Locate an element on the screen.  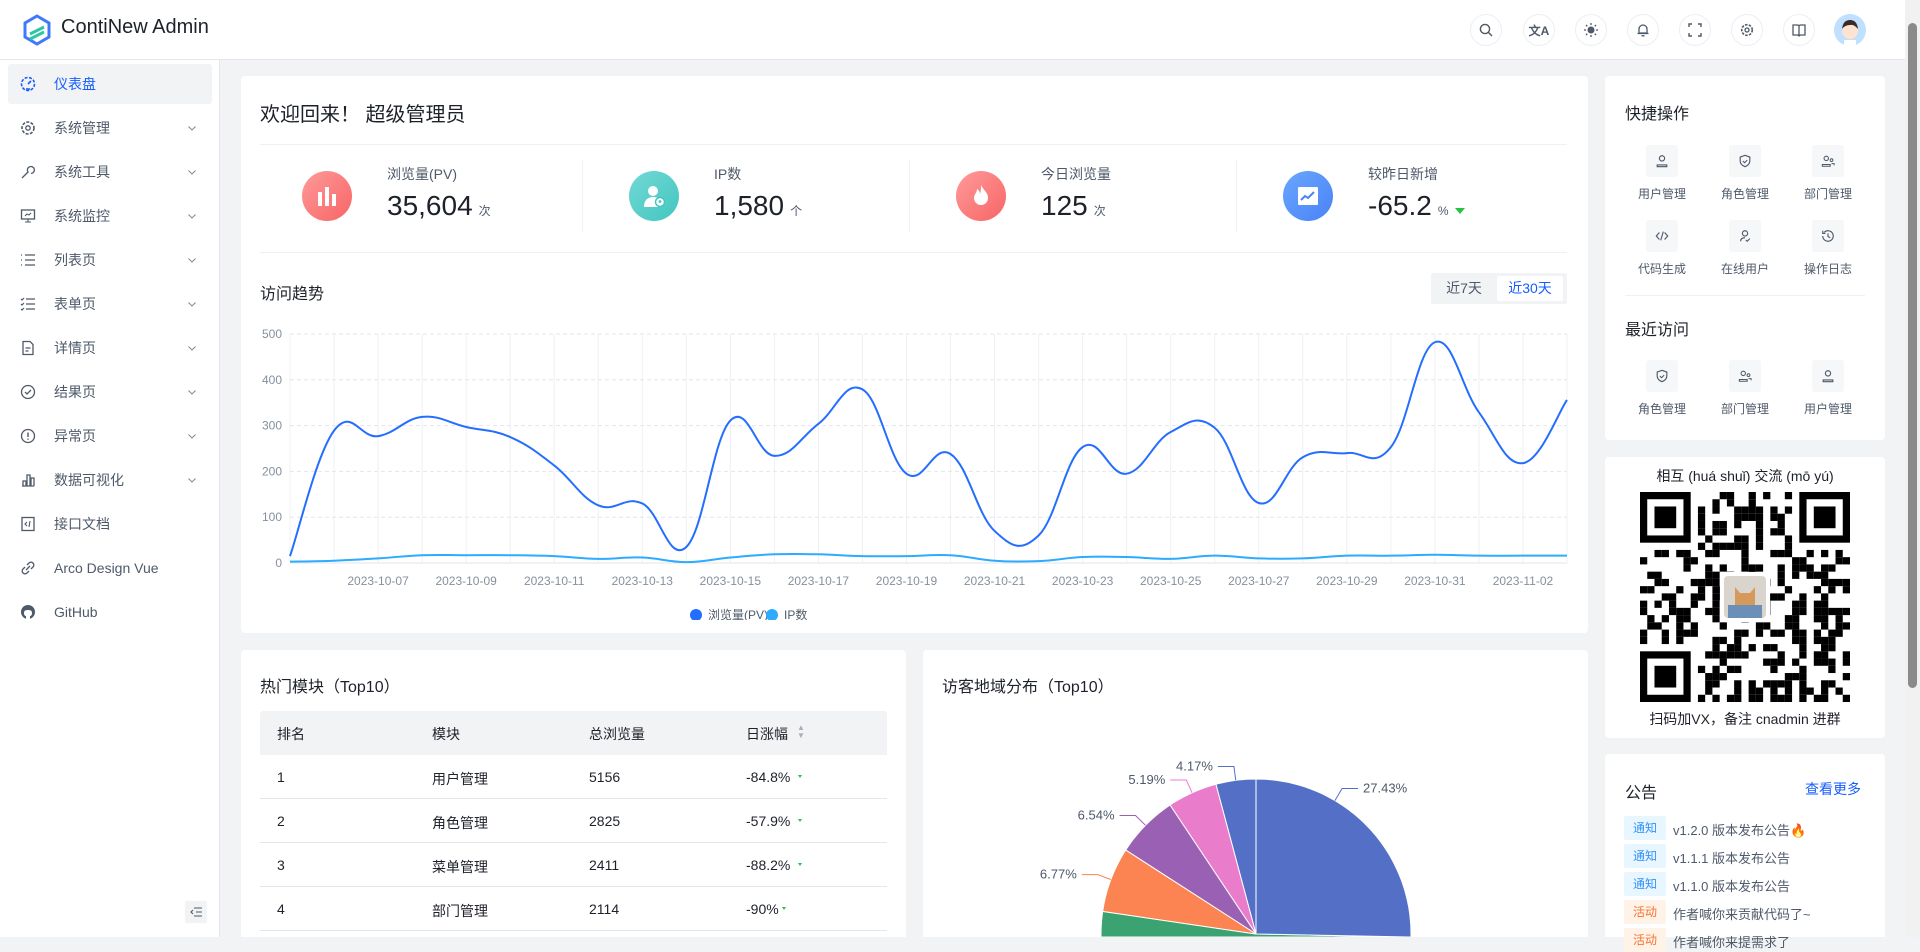
notifications-button is located at coordinates (1643, 30).